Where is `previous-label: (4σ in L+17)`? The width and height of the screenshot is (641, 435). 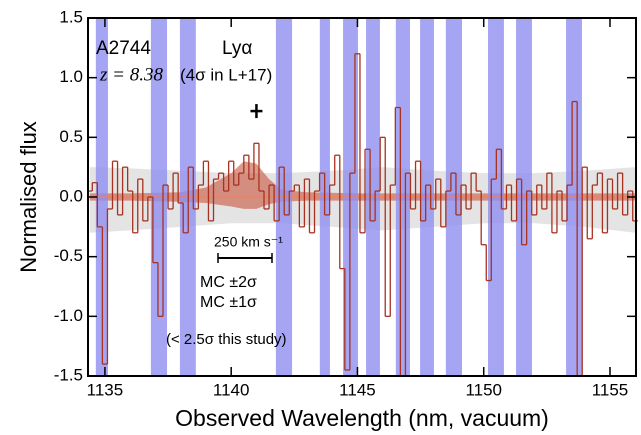
previous-label: (4σ in L+17) is located at coordinates (226, 74).